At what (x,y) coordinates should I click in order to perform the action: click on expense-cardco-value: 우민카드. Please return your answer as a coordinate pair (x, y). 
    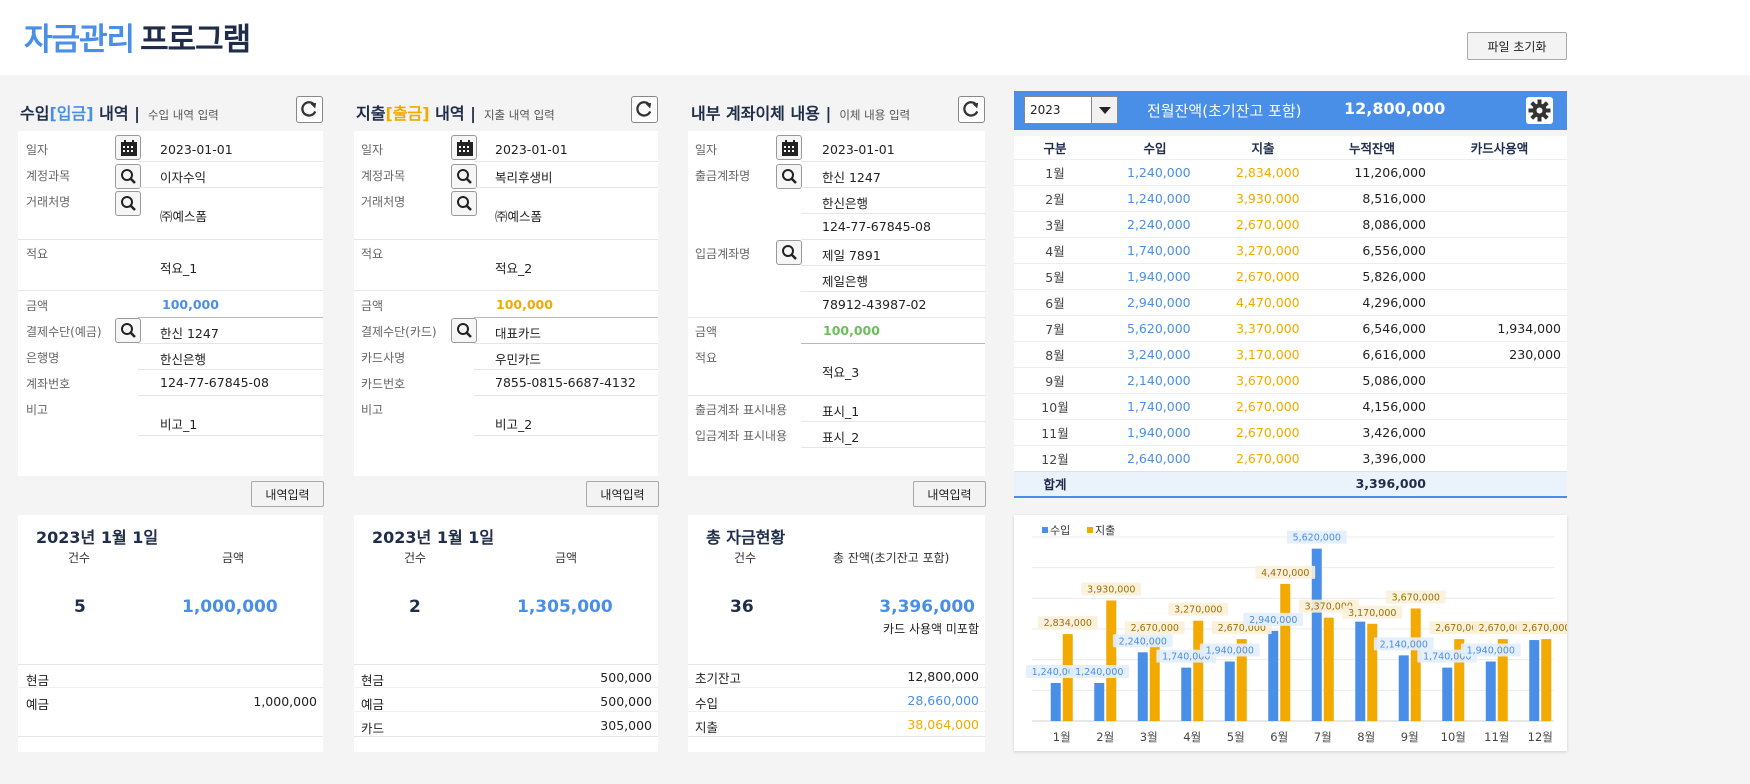
    Looking at the image, I should click on (518, 359).